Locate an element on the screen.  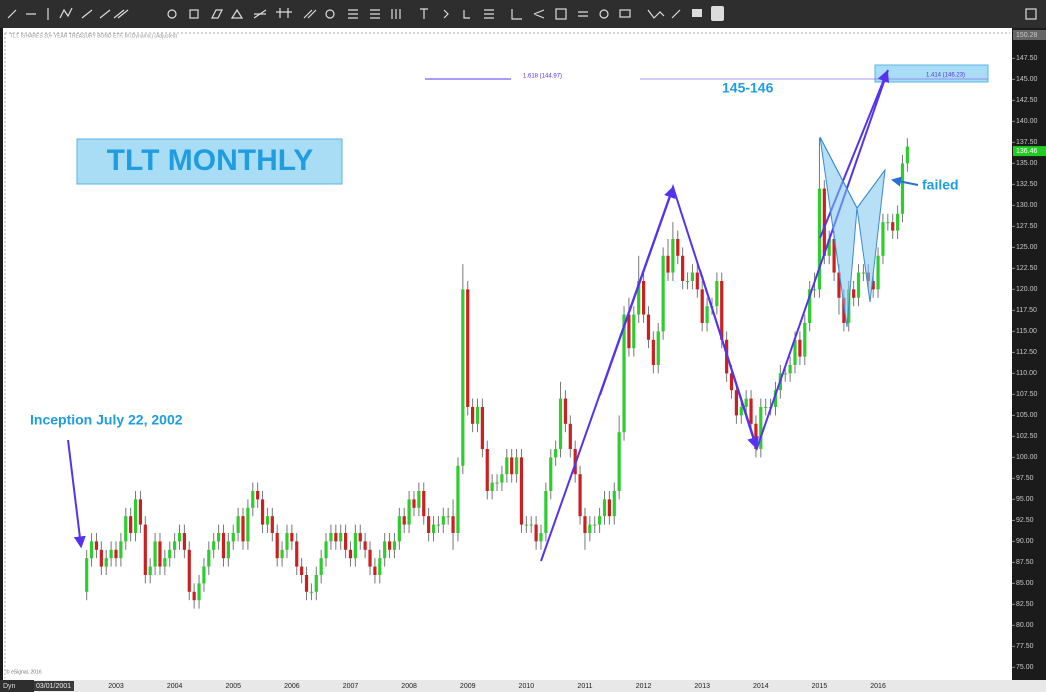
y-tick-label: 125.00 is located at coordinates (1027, 247).